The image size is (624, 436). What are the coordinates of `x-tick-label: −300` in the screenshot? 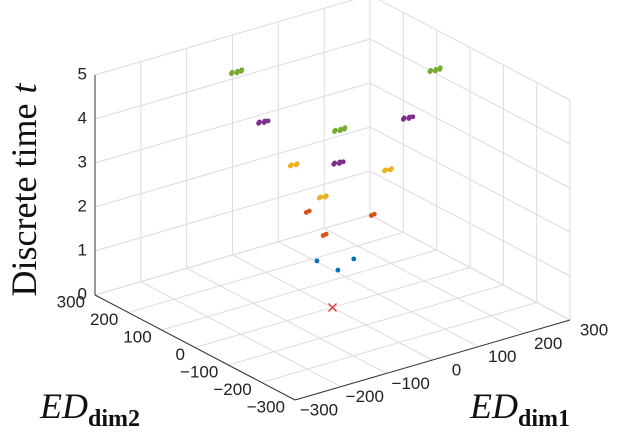 It's located at (319, 409).